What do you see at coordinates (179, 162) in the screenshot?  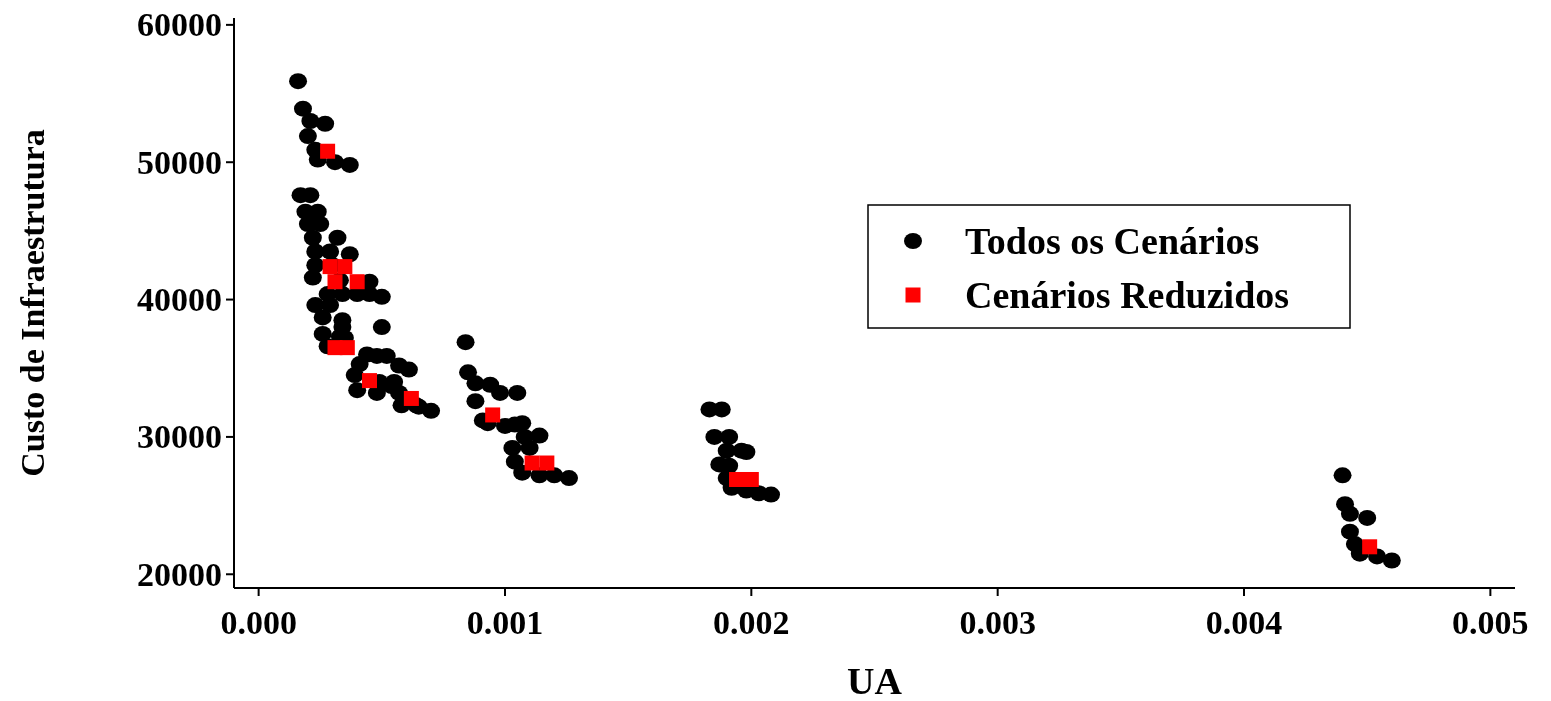 I see `y-tick-label: 50000` at bounding box center [179, 162].